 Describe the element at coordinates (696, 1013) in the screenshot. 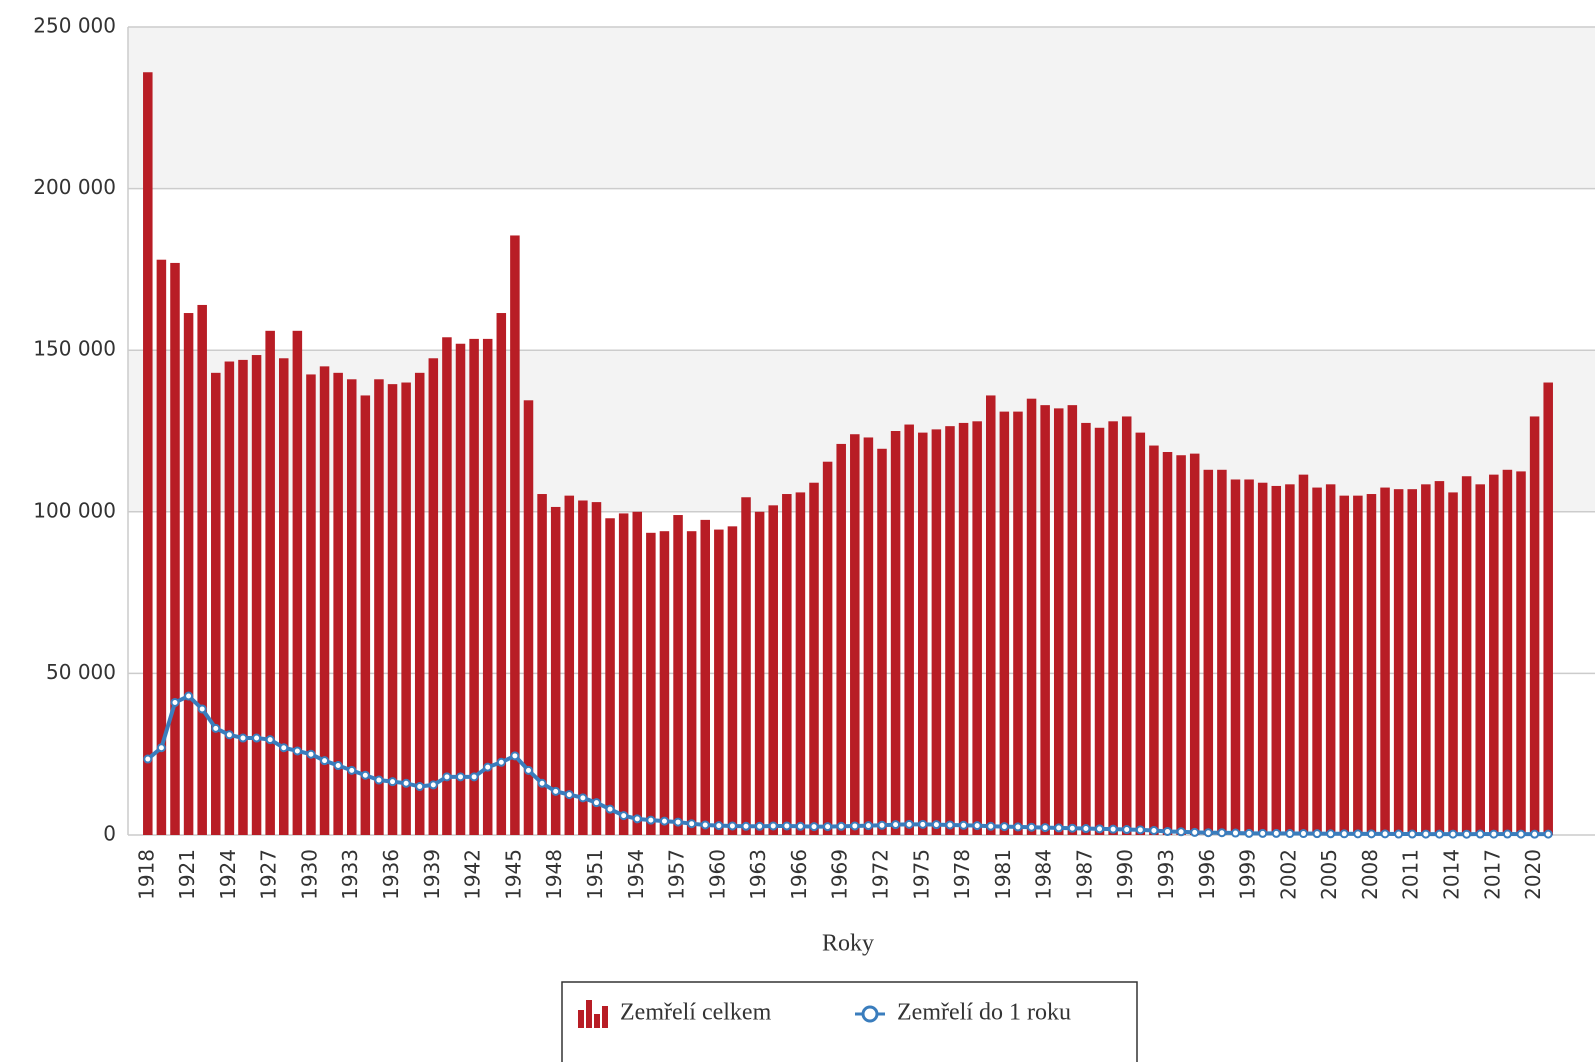

I see `legend-label: Zemřelí celkem` at that location.